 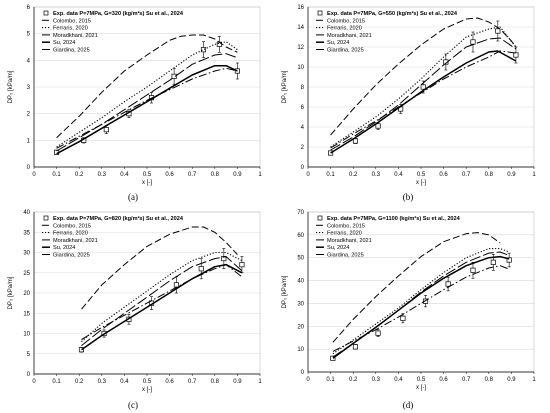 What do you see at coordinates (408, 405) in the screenshot?
I see `panel-label: (d)` at bounding box center [408, 405].